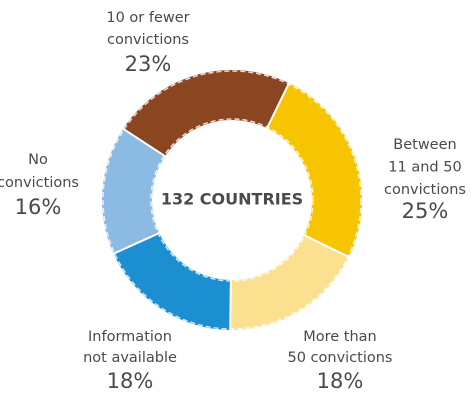  I want to click on slice-label: 11 and 50, so click(424, 168).